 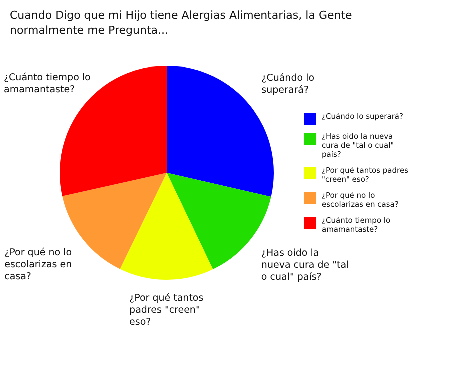 I want to click on slice-label: ¿Por qué tantos padres "creen" eso?, so click(x=167, y=310).